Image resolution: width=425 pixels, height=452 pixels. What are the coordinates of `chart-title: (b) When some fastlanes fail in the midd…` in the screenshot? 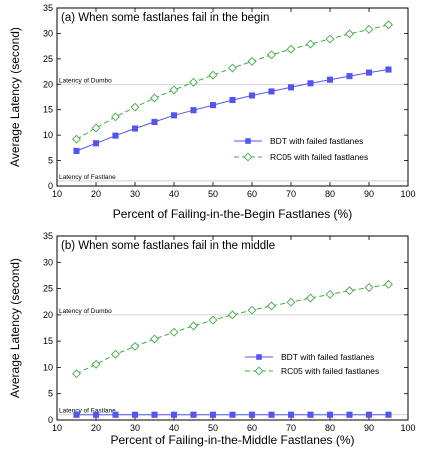 It's located at (168, 246).